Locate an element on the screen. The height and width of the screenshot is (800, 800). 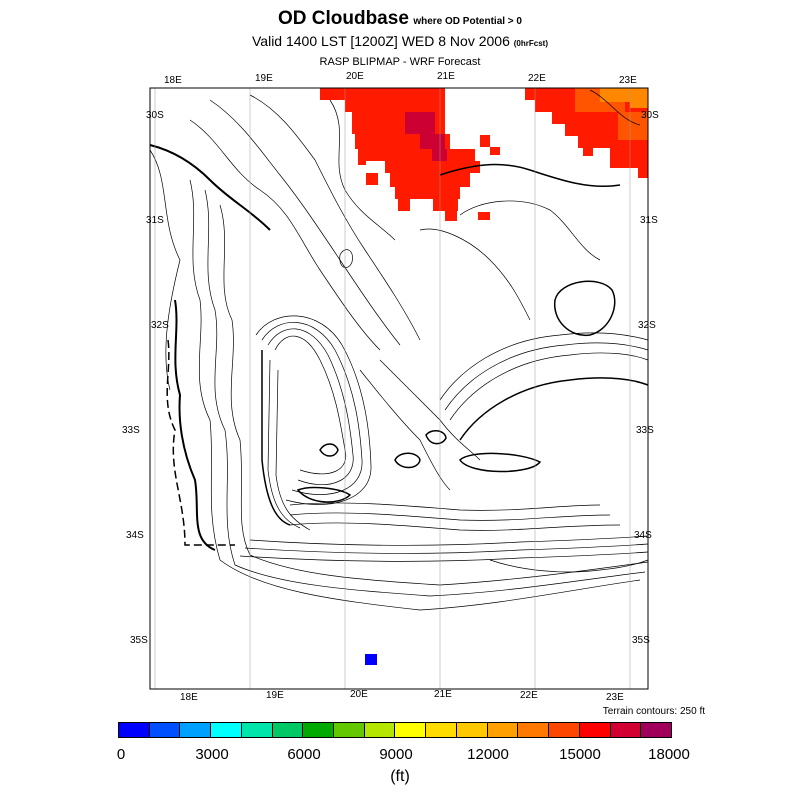
top-tick-label: 21E is located at coordinates (446, 76).